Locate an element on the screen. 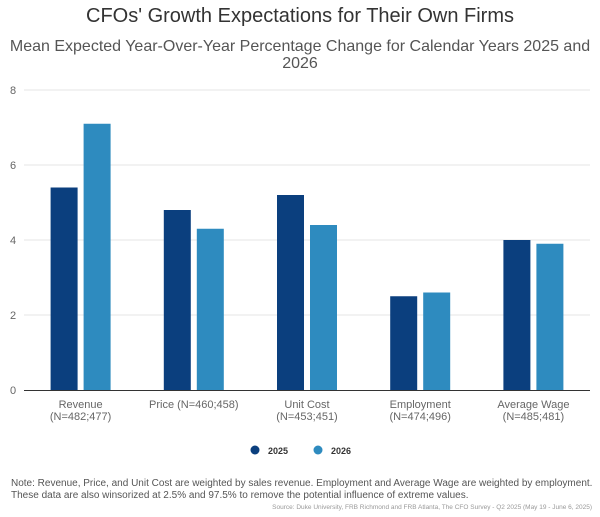 The height and width of the screenshot is (517, 600). x-tick-label: Employment is located at coordinates (420, 405).